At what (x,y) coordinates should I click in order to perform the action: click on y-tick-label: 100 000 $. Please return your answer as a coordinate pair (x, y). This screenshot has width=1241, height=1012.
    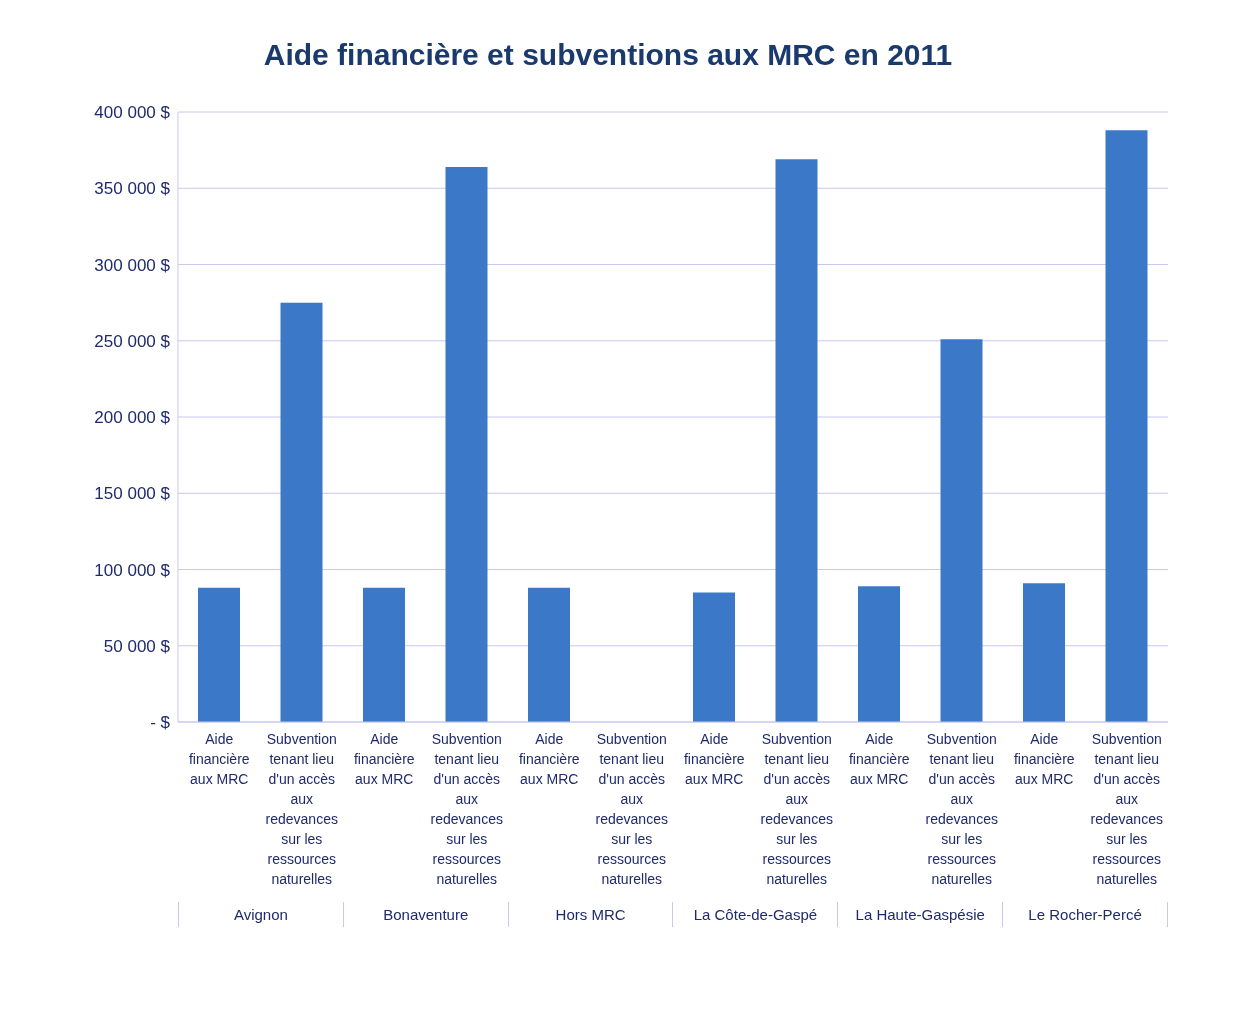
    Looking at the image, I should click on (132, 570).